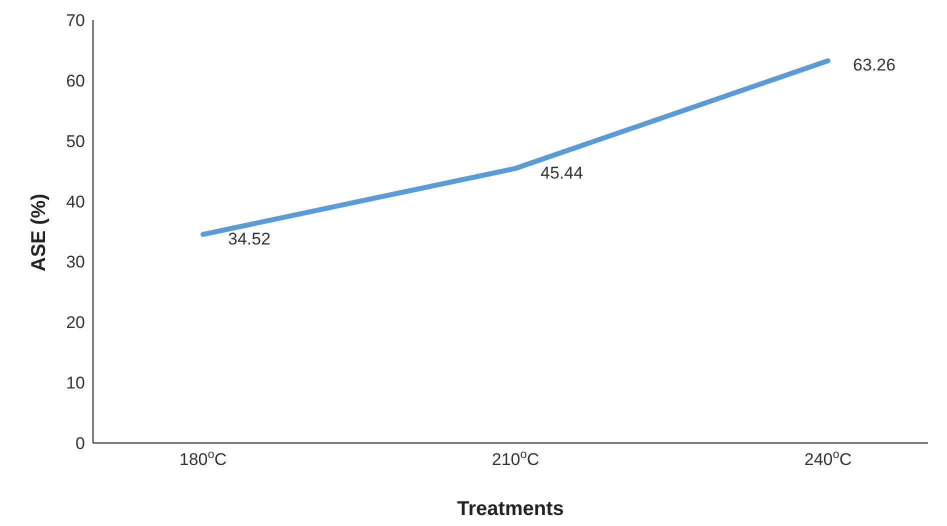  What do you see at coordinates (510, 509) in the screenshot?
I see `x-axis-title: Treatments` at bounding box center [510, 509].